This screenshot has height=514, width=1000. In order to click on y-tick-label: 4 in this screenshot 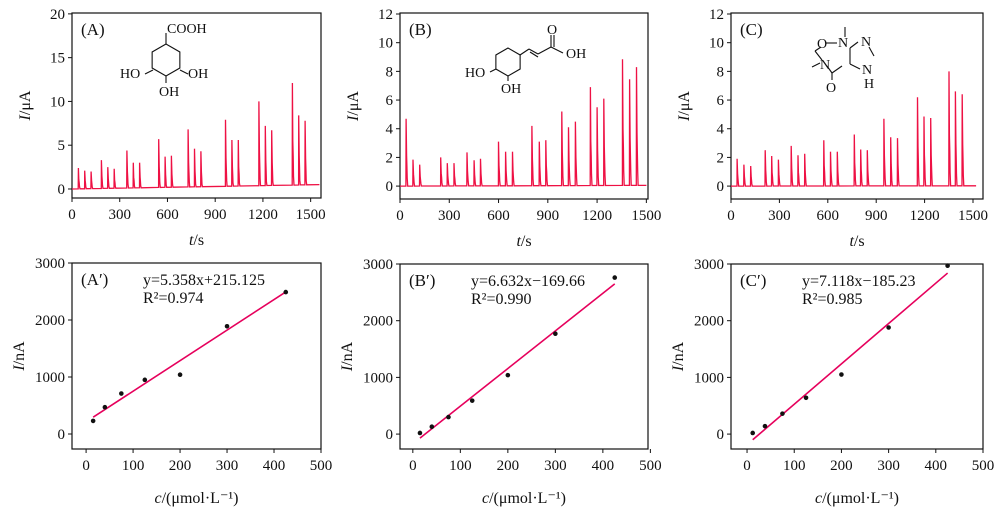, I will do `click(721, 130)`.